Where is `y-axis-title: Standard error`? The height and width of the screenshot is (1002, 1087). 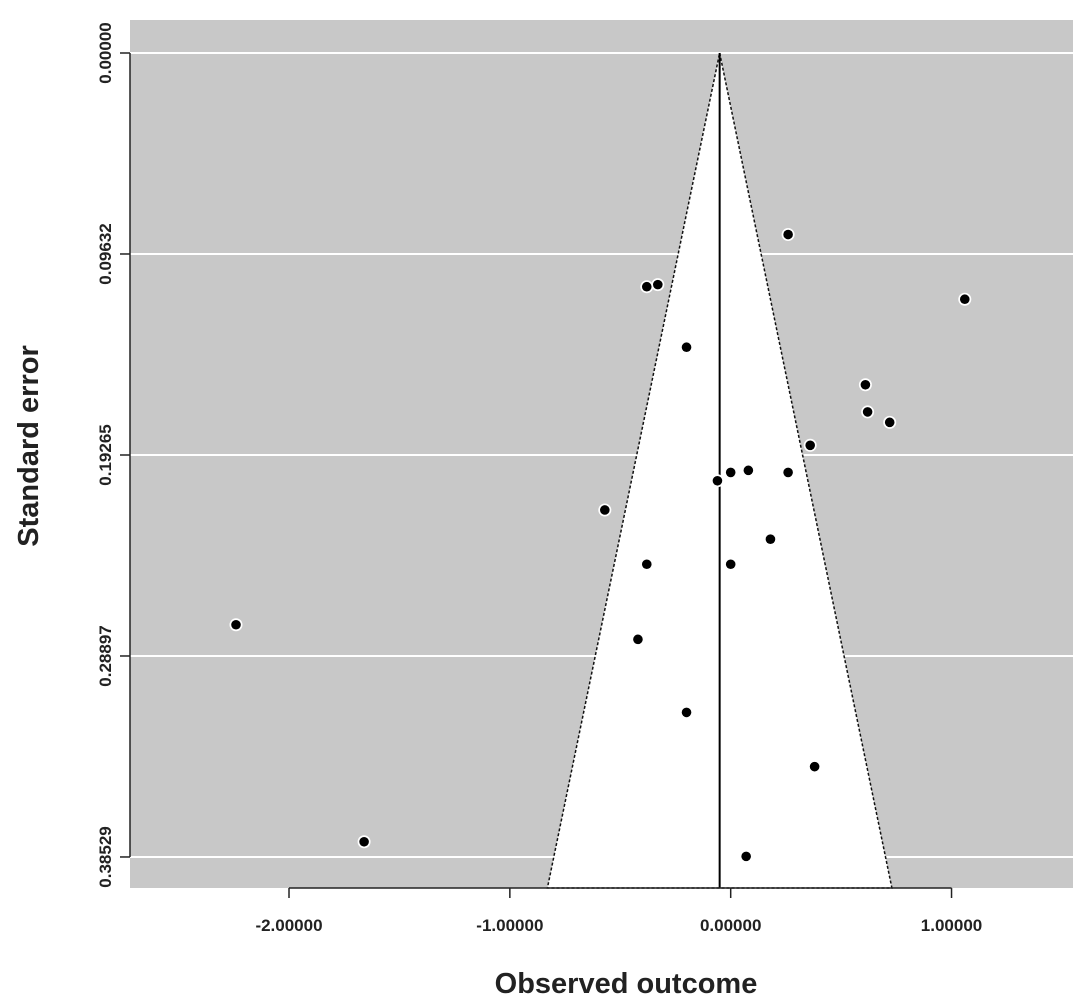
y-axis-title: Standard error is located at coordinates (29, 445).